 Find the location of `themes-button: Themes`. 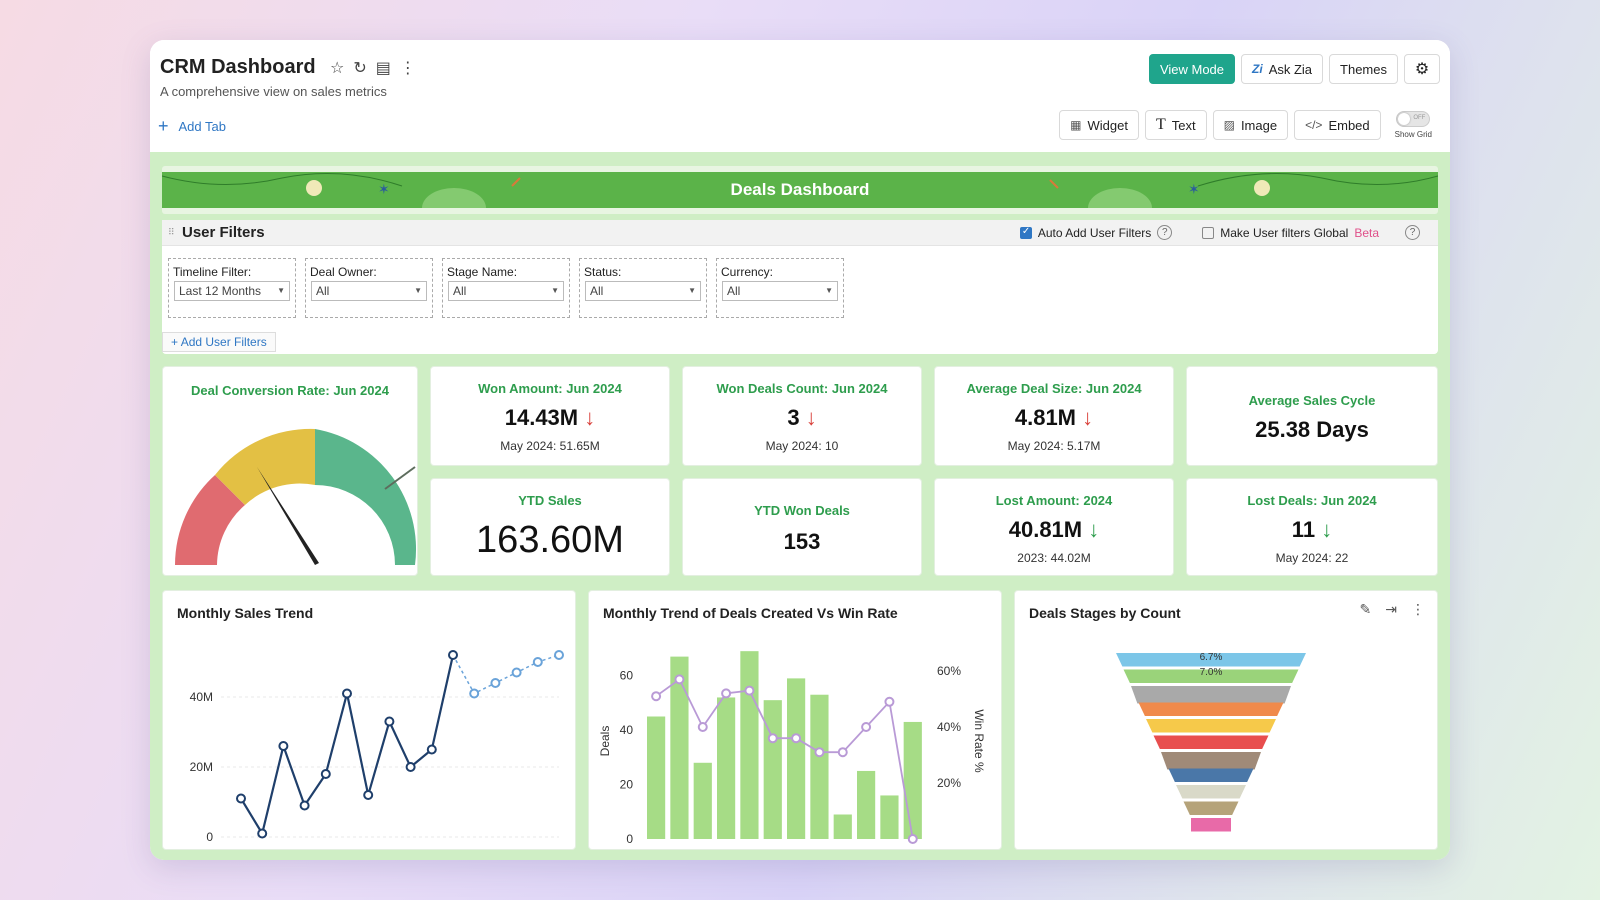

themes-button: Themes is located at coordinates (1363, 69).